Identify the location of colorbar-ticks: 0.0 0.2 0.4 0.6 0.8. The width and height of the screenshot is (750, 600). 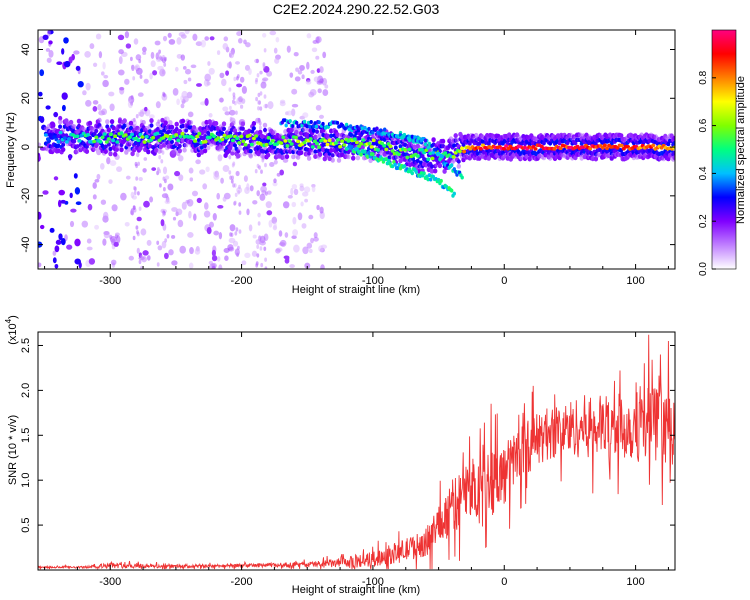
(707, 173).